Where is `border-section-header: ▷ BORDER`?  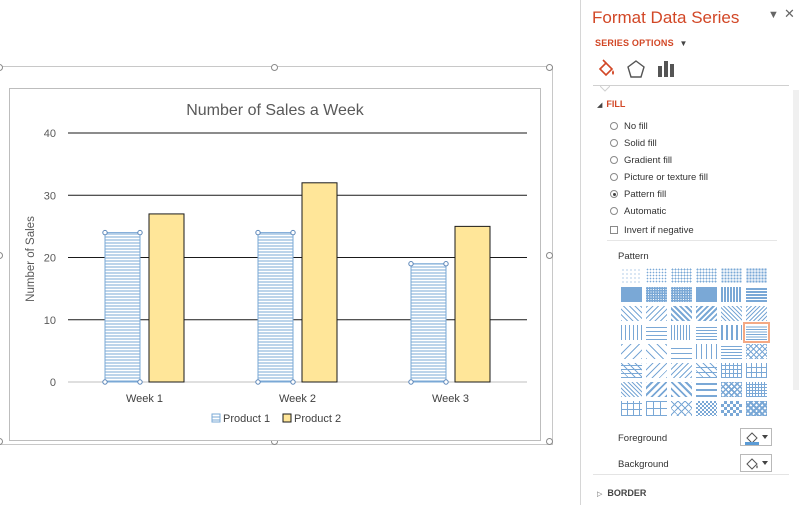
border-section-header: ▷ BORDER is located at coordinates (621, 493).